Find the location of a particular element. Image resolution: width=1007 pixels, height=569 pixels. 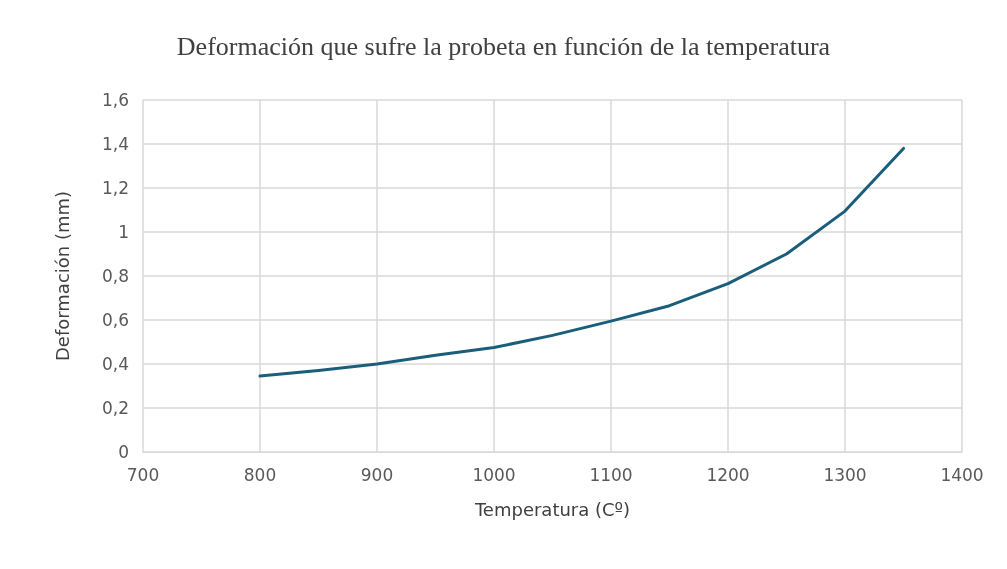

y-tick-label: 0 is located at coordinates (123, 452).